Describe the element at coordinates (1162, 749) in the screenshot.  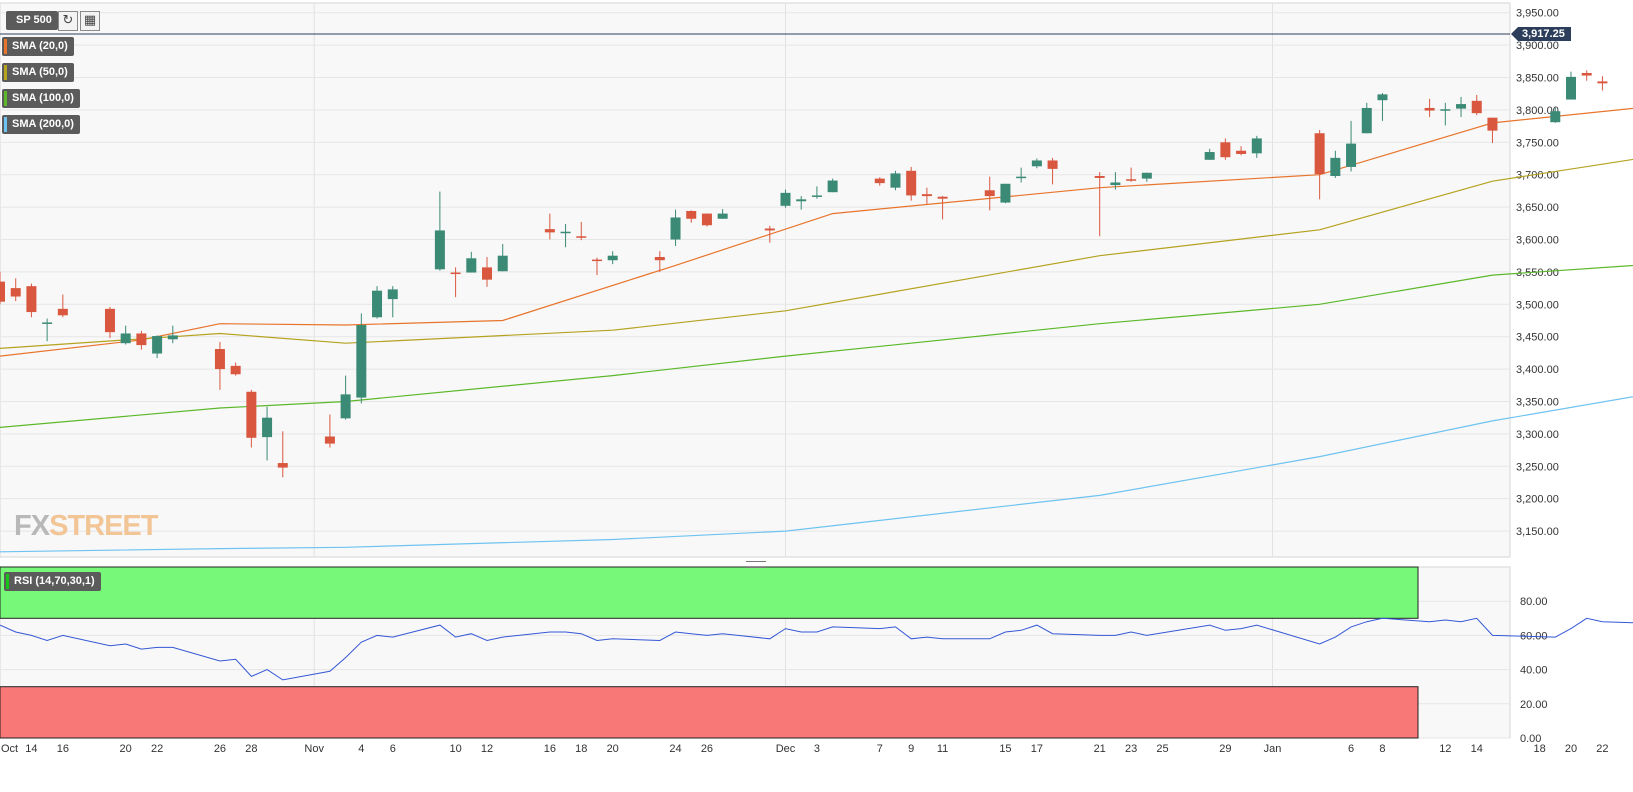
I see `x-tick-label: 25` at that location.